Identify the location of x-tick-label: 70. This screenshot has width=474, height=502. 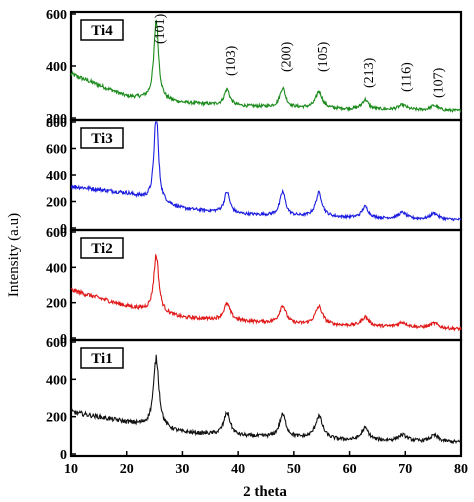
(405, 469).